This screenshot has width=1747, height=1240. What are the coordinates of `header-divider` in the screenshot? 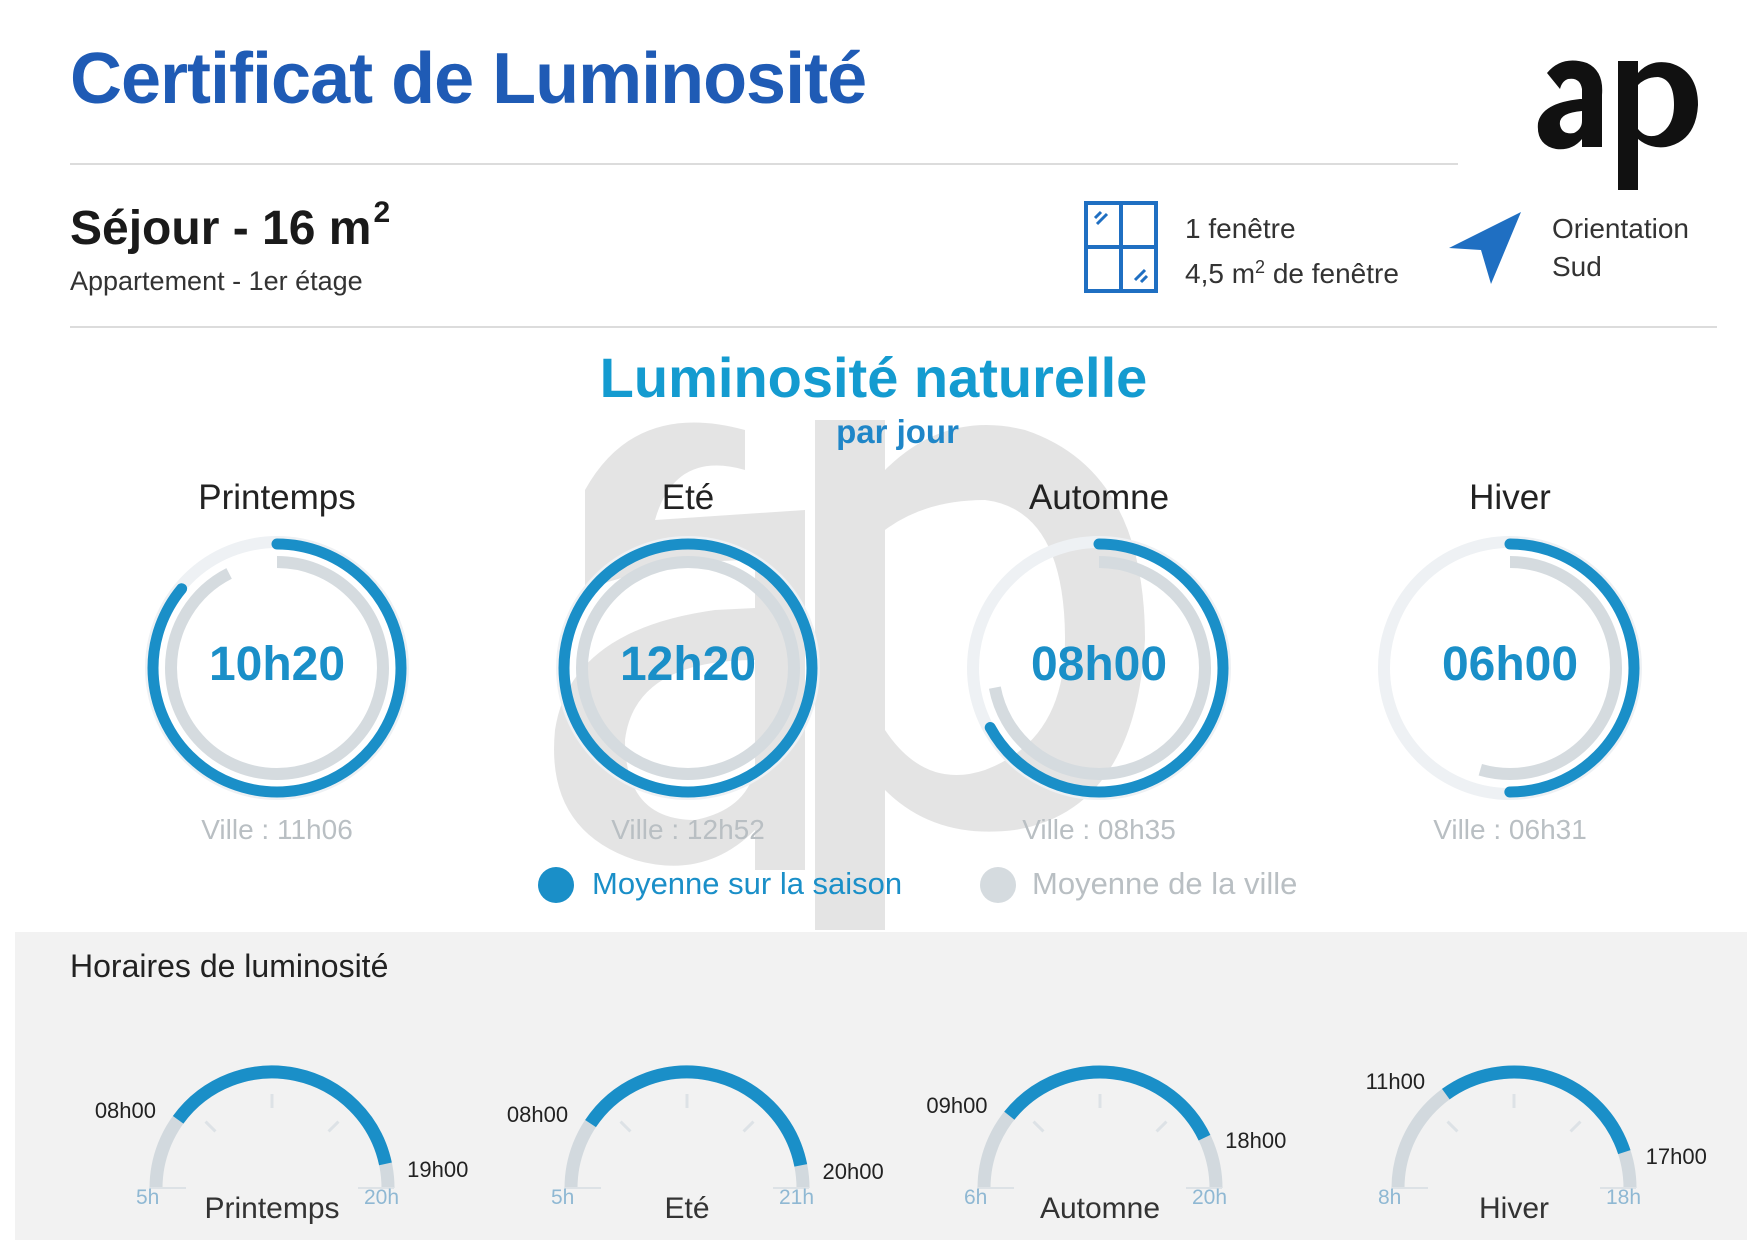 It's located at (764, 164).